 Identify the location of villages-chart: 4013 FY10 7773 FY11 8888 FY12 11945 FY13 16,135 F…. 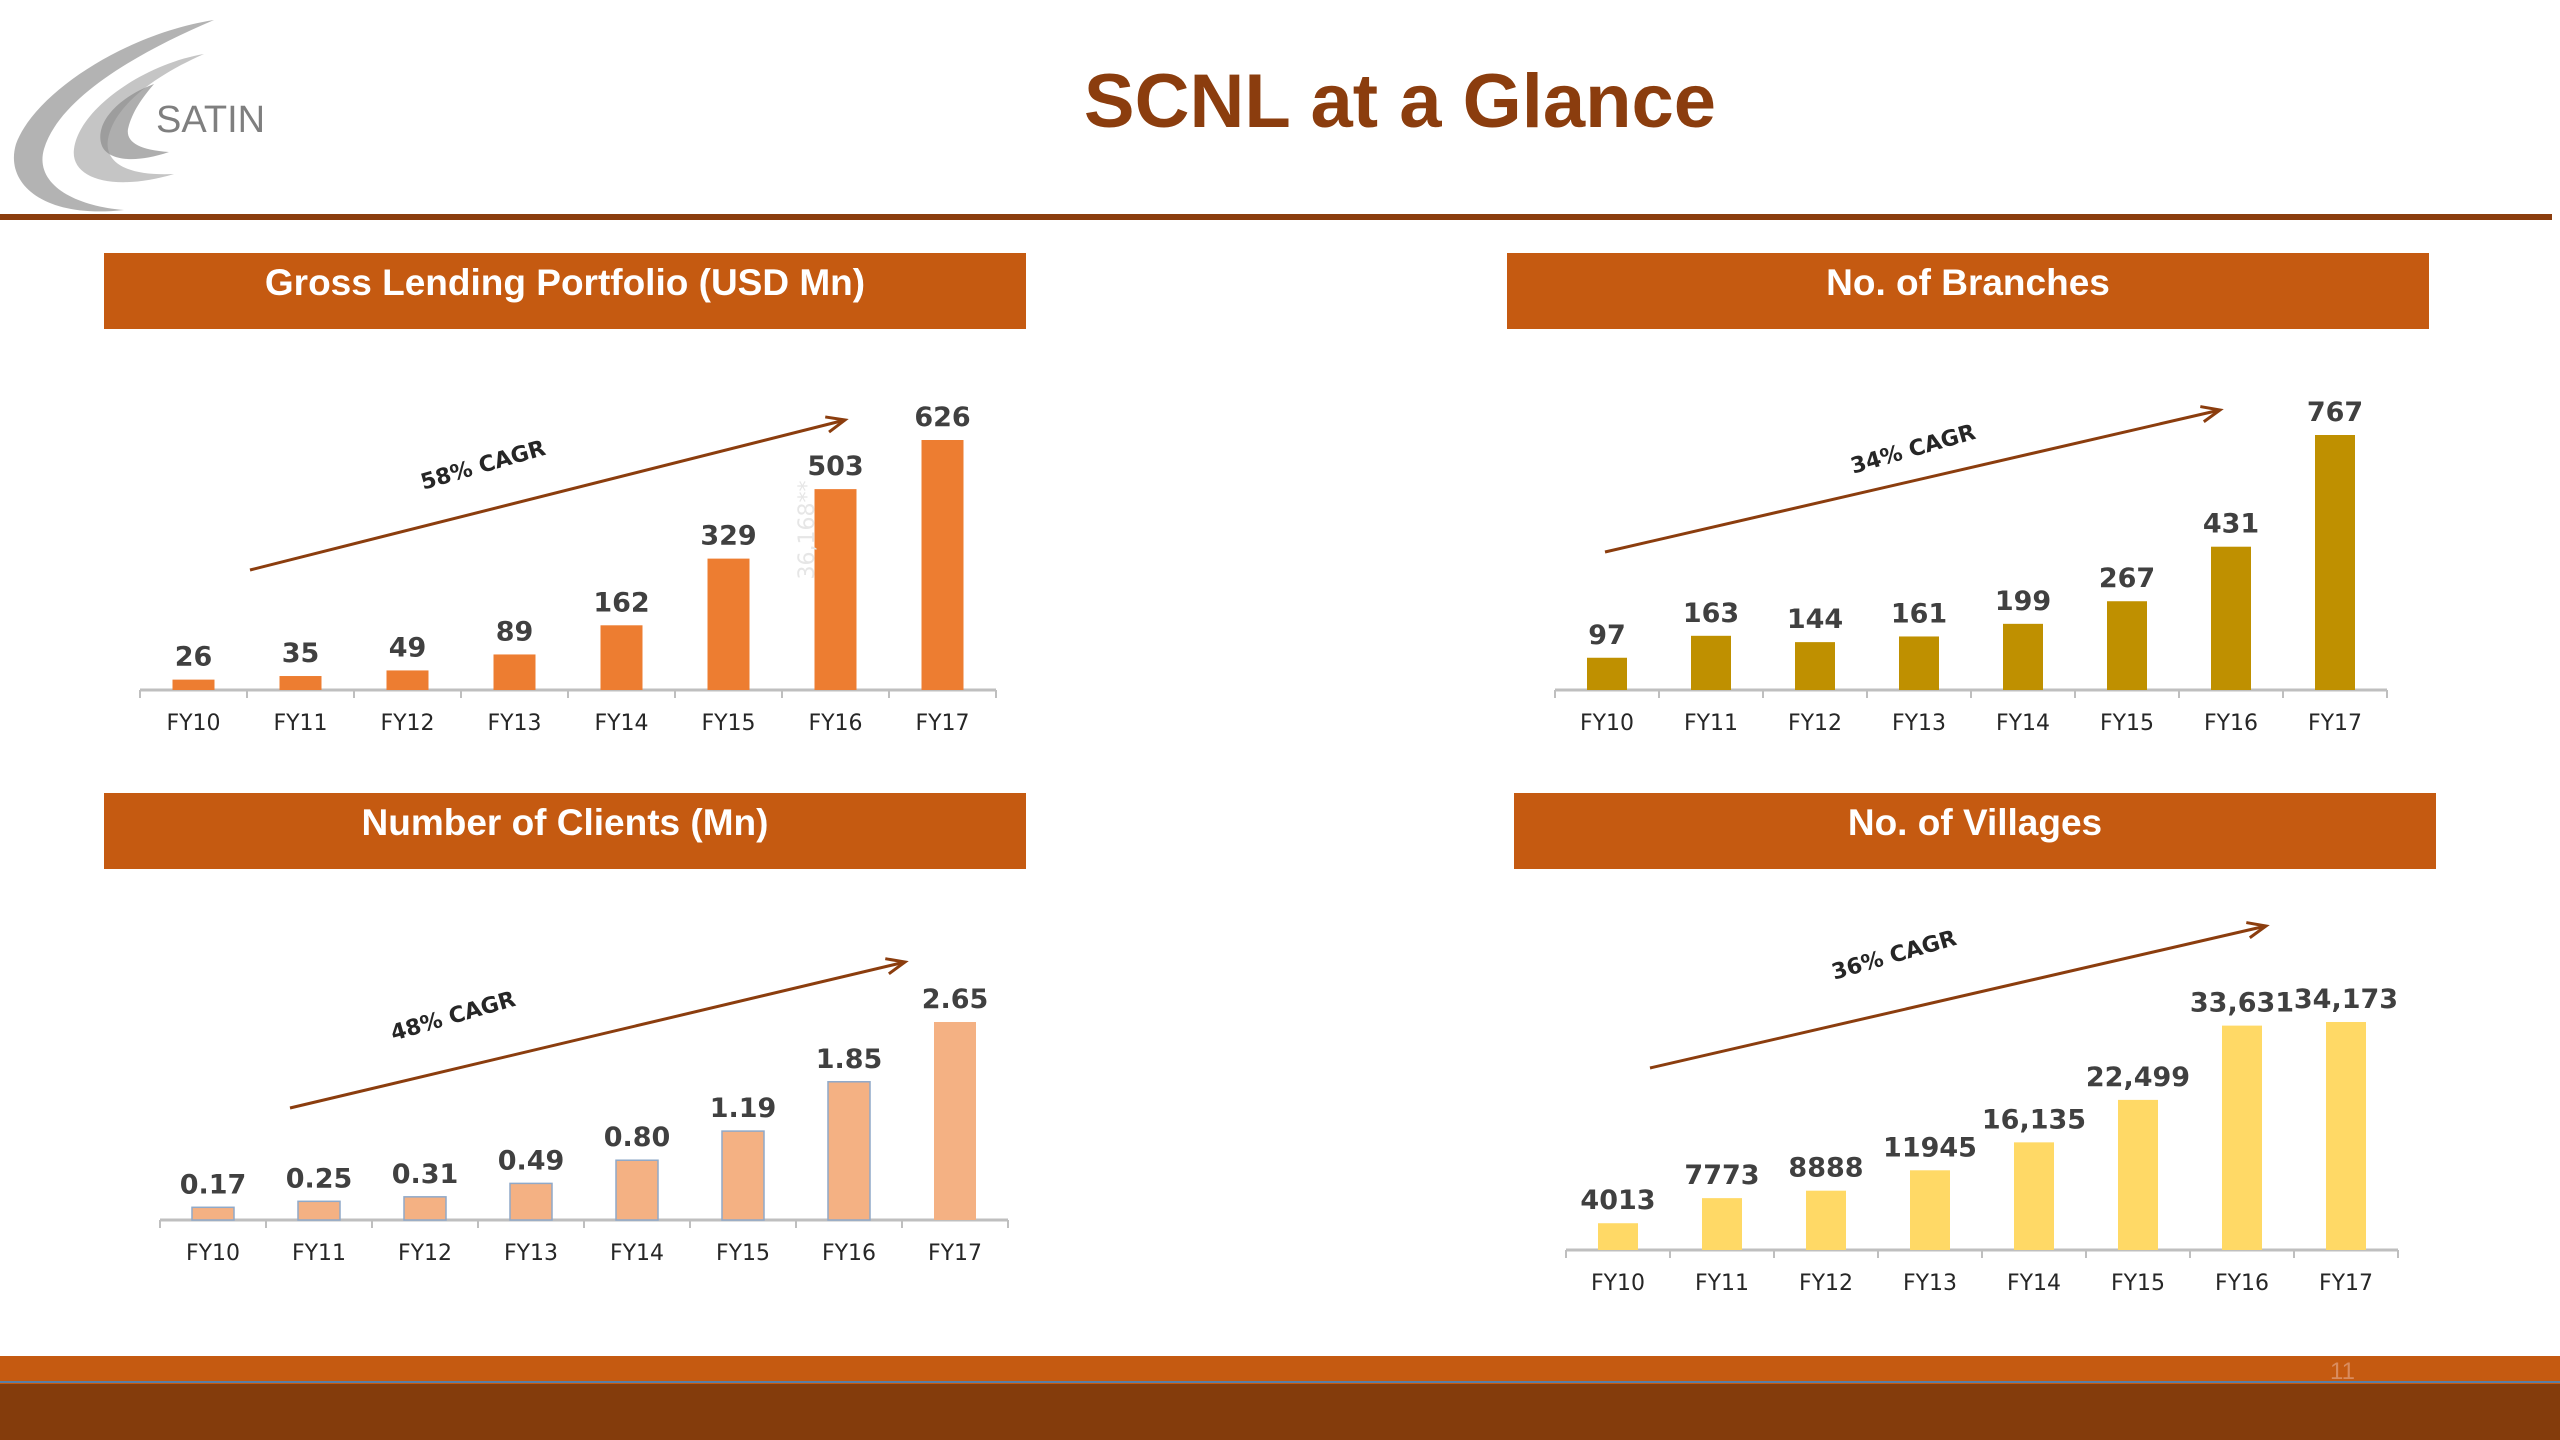
(1982, 1108).